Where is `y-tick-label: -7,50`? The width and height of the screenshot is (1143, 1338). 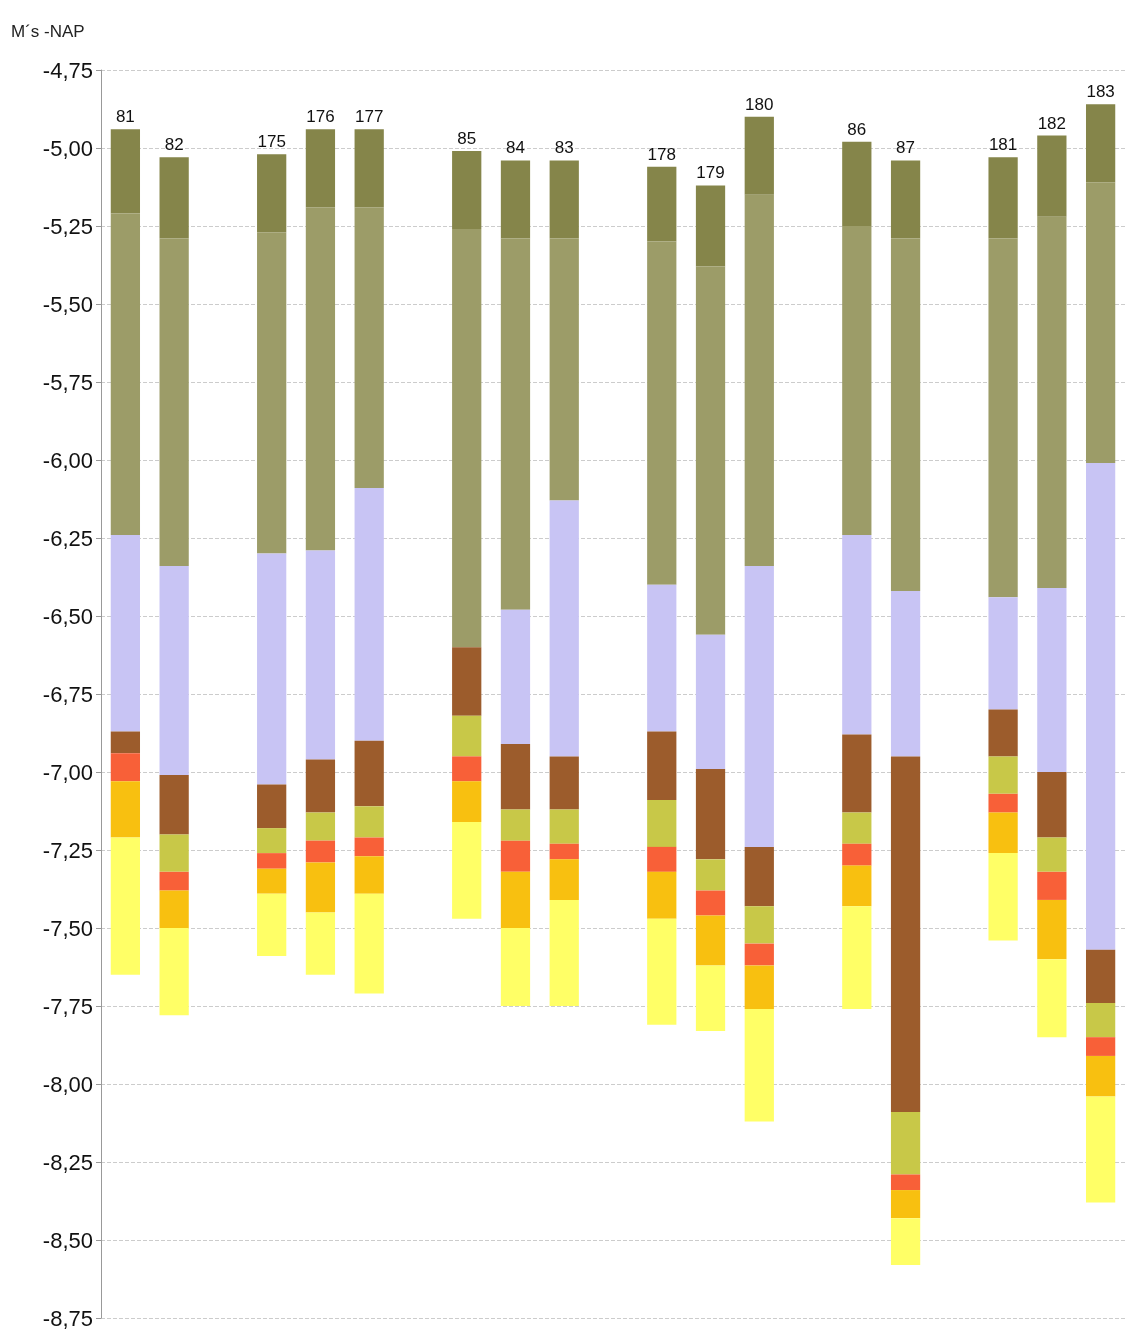
y-tick-label: -7,50 is located at coordinates (67, 928).